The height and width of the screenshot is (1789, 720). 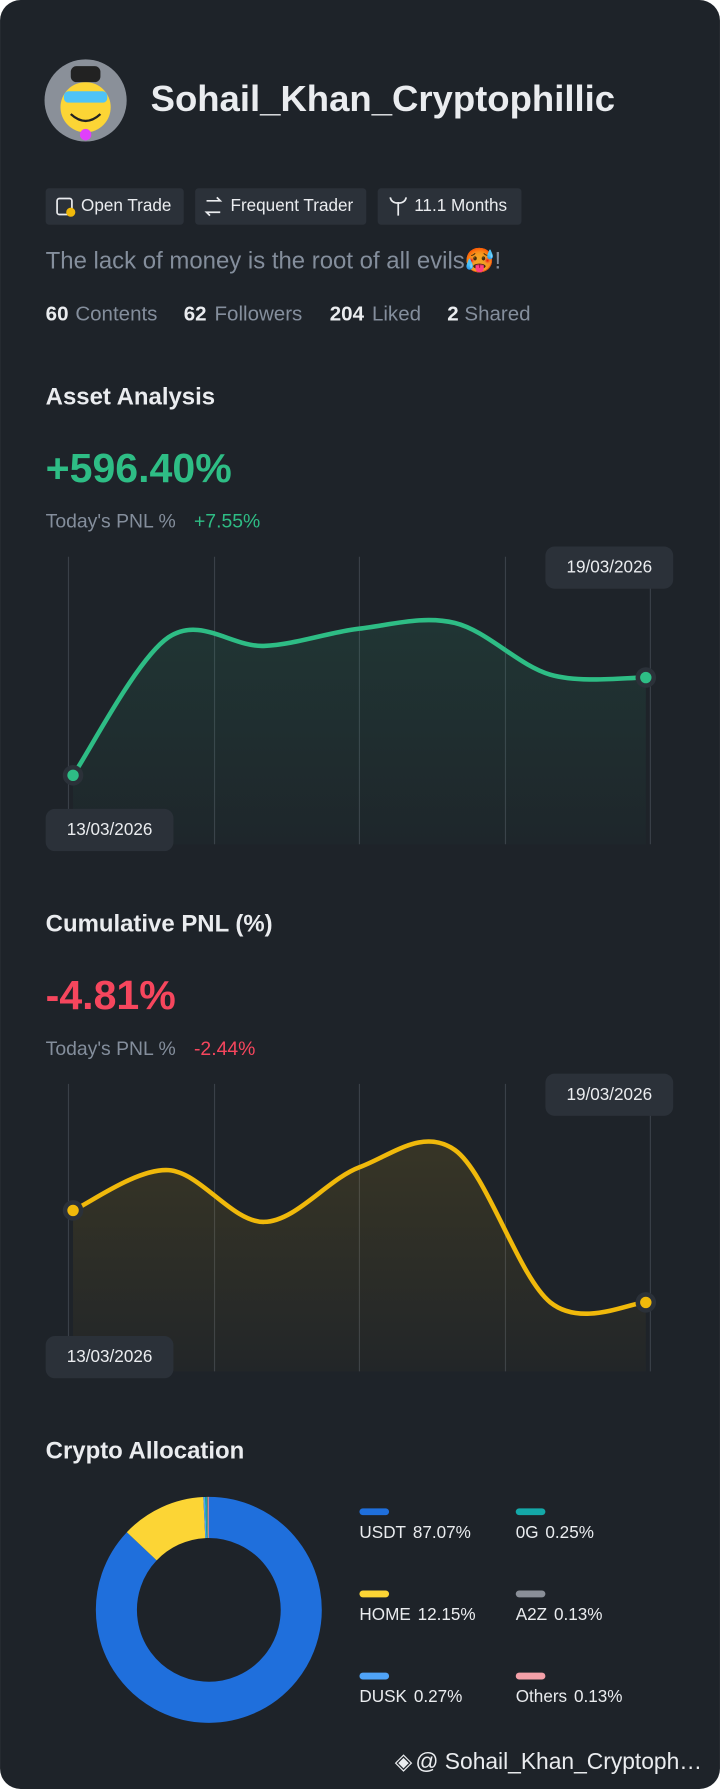 I want to click on username: Sohail_Khan_Cryptophillic, so click(x=383, y=98).